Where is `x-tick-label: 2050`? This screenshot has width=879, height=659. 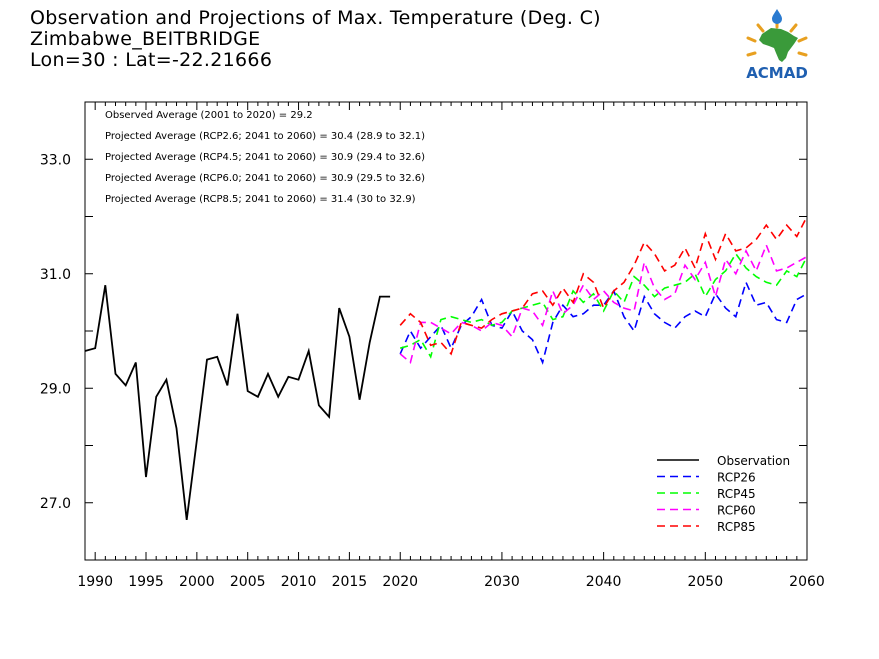
x-tick-label: 2050 is located at coordinates (705, 582).